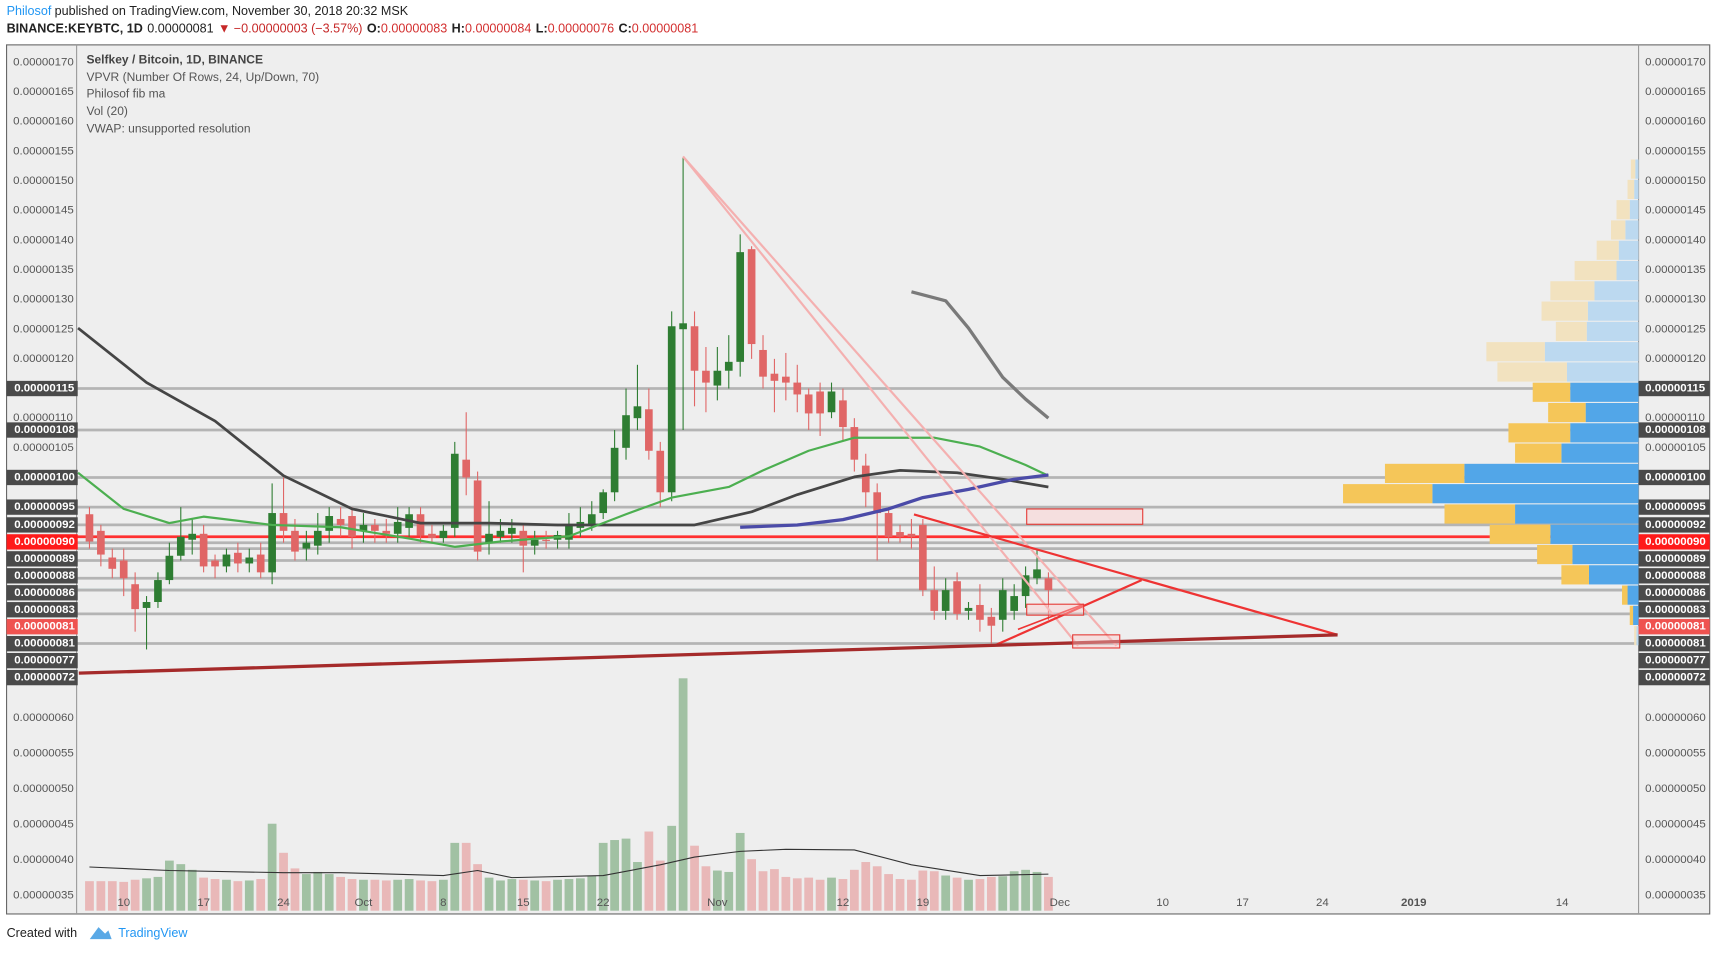 The image size is (1713, 954). What do you see at coordinates (43, 329) in the screenshot?
I see `y-tick-label: 0.00000125` at bounding box center [43, 329].